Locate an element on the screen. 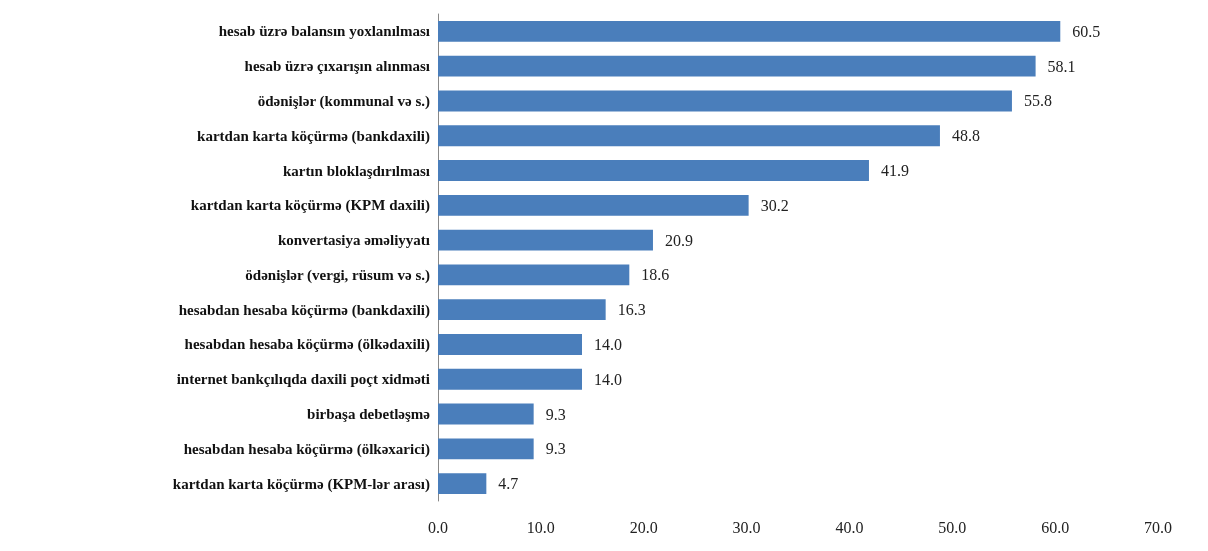 The image size is (1208, 551). y-tick-label: kartdan karta köçürmə (KPM daxili) is located at coordinates (310, 206).